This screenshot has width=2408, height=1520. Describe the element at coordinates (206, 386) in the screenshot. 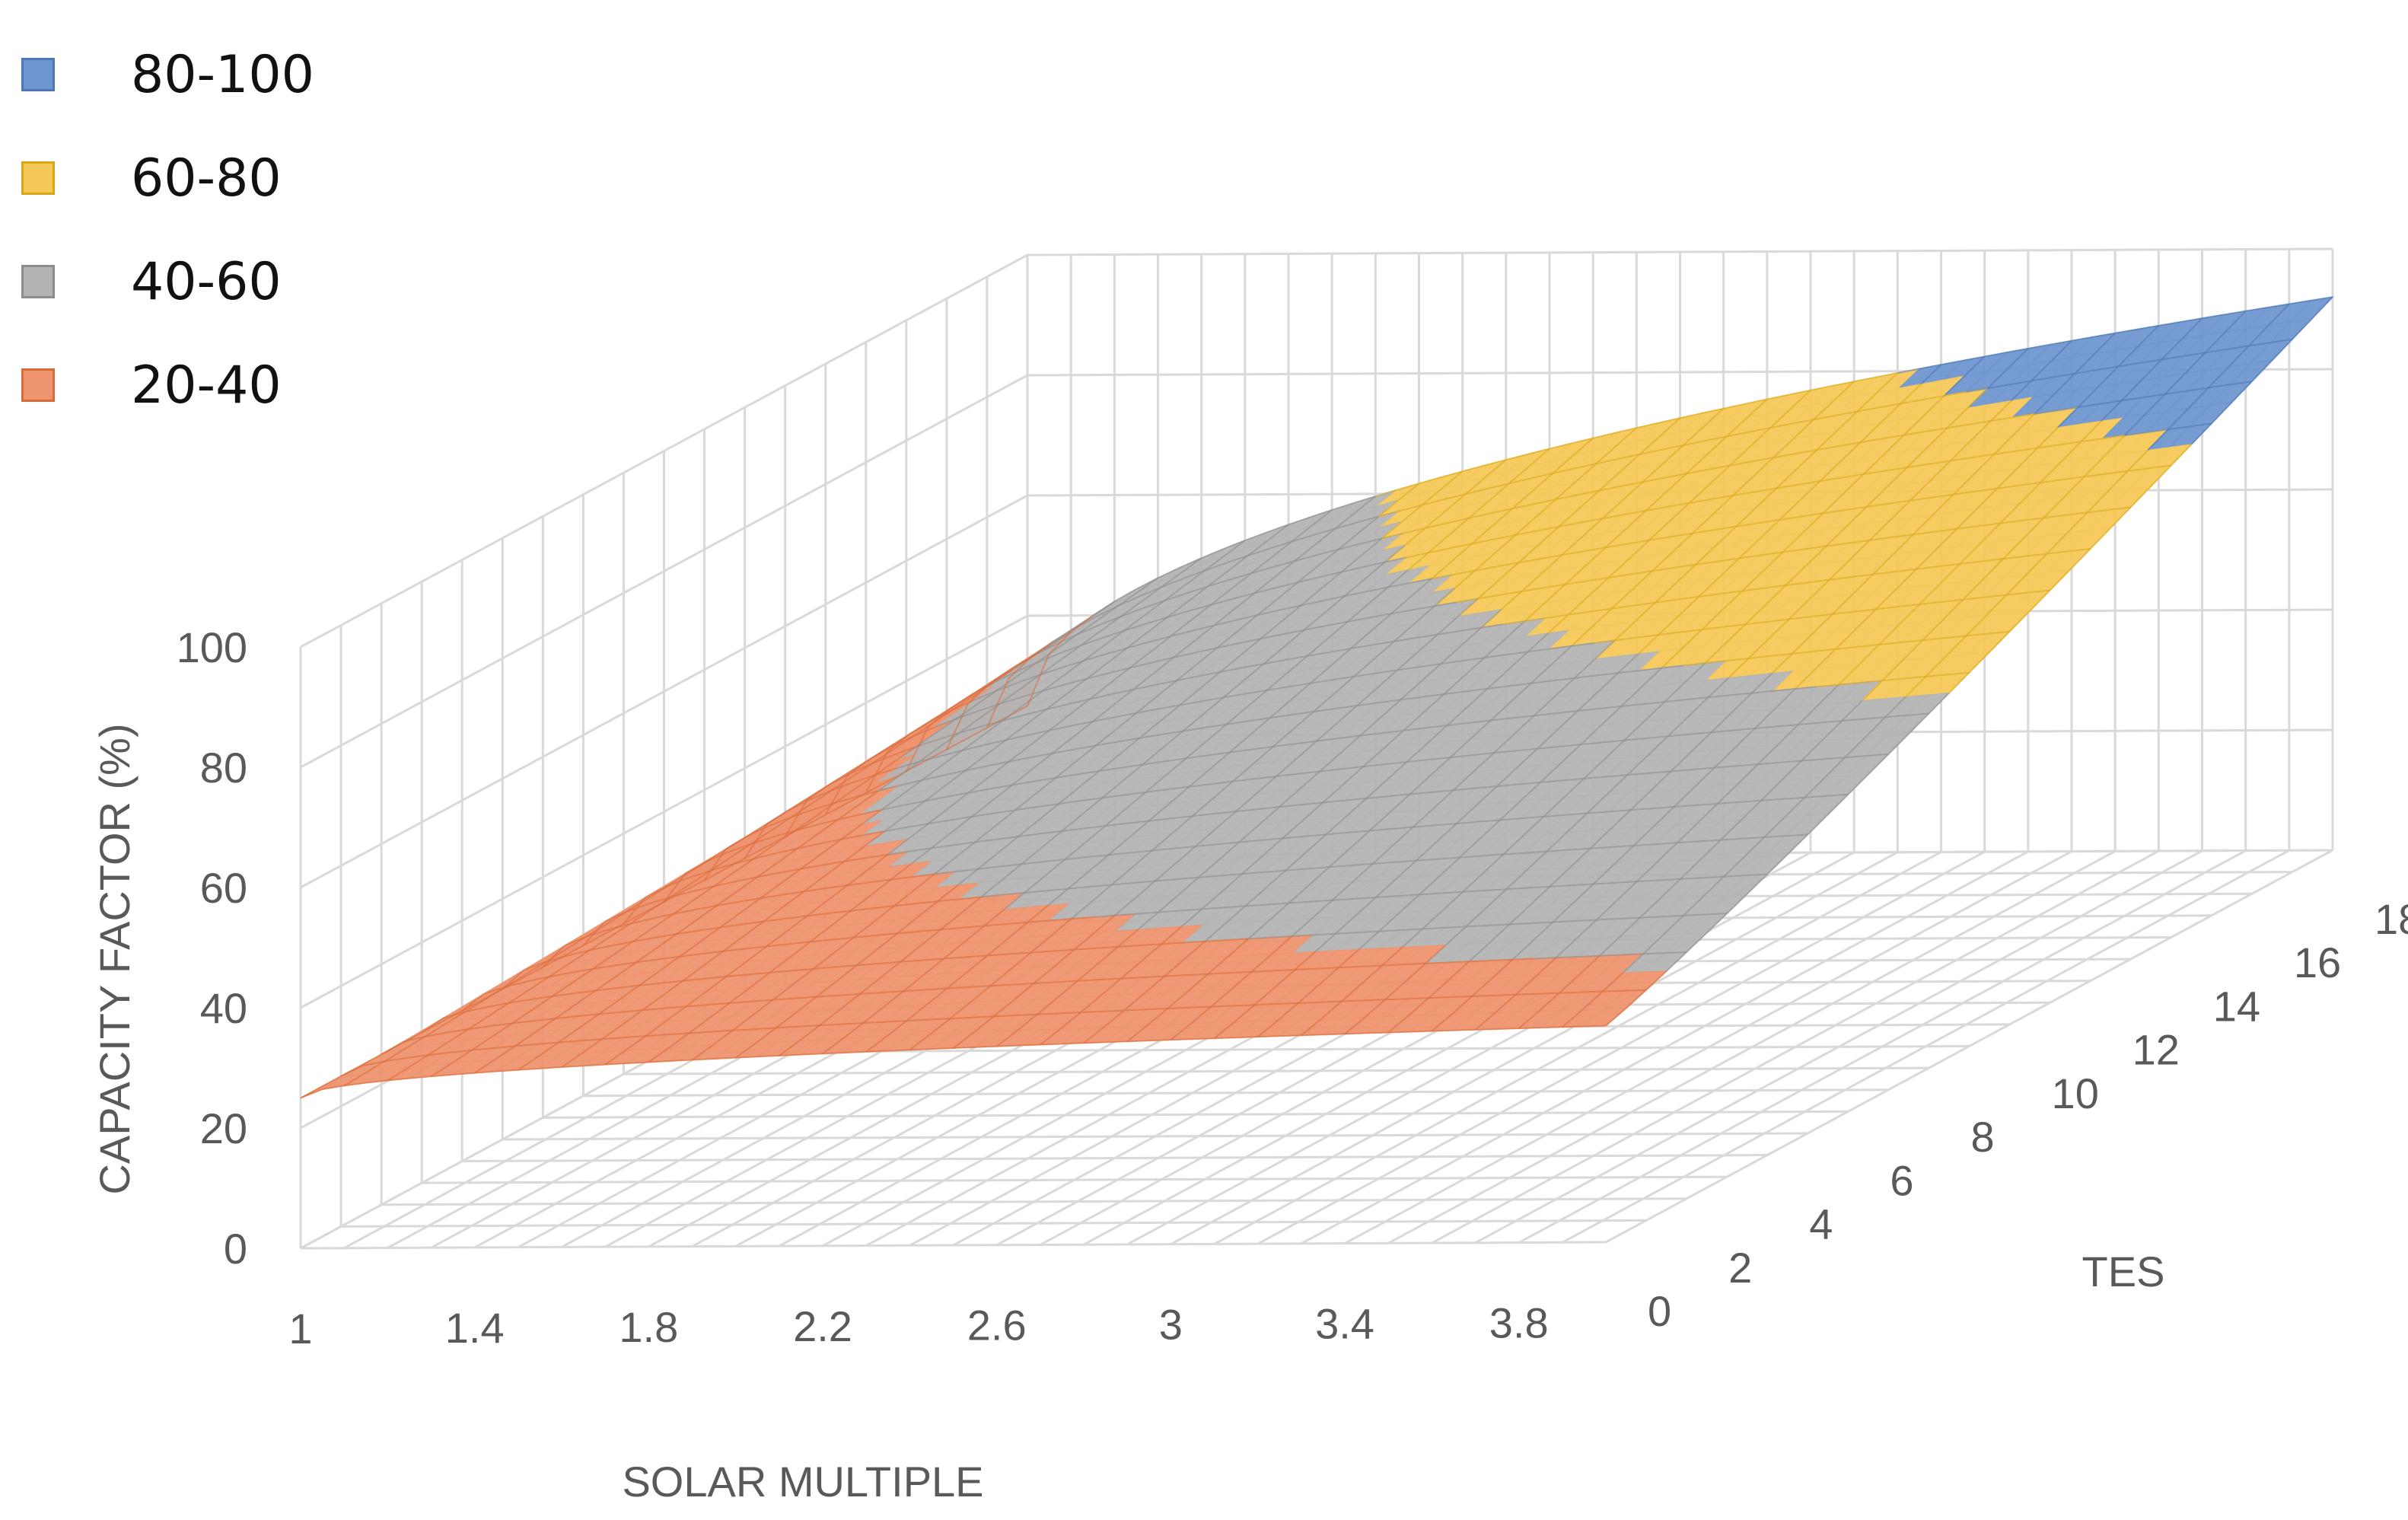

I see `legend-label-20-40: 20-40` at that location.